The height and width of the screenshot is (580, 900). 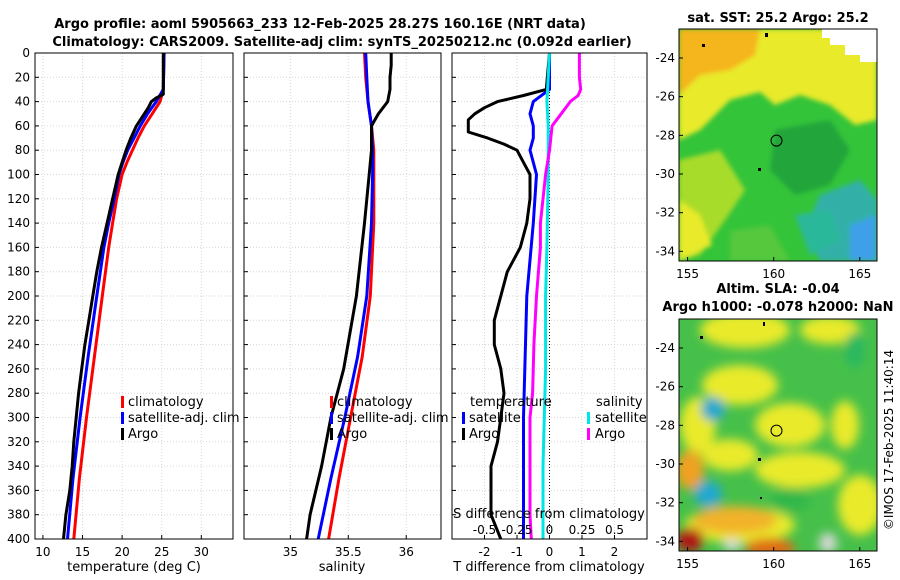 I want to click on x-tick-label: -1, so click(x=517, y=552).